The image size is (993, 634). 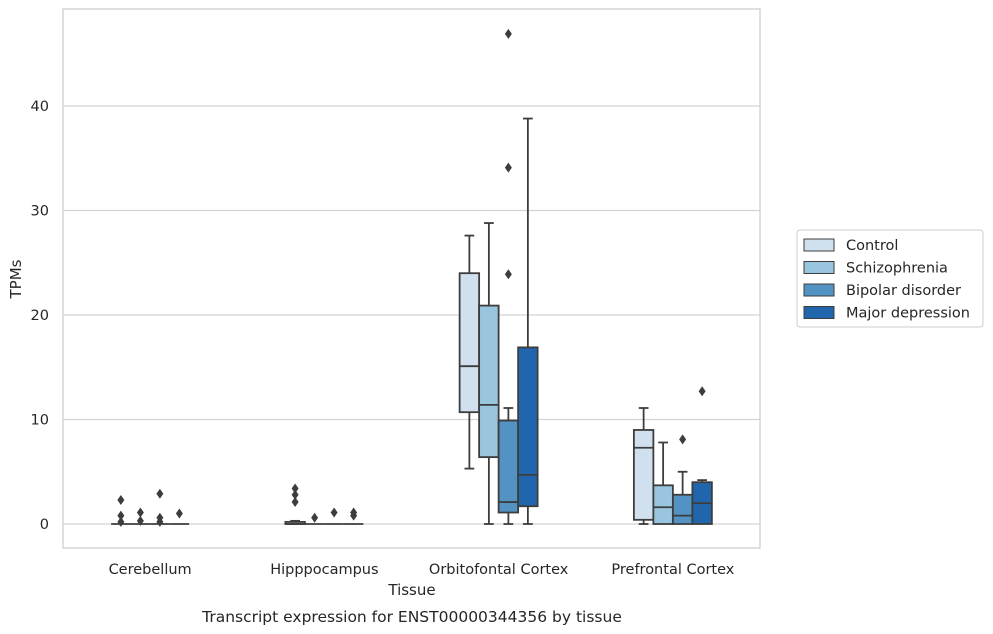 I want to click on y-tick-labels: 0 10 20 30 40, so click(x=40, y=316).